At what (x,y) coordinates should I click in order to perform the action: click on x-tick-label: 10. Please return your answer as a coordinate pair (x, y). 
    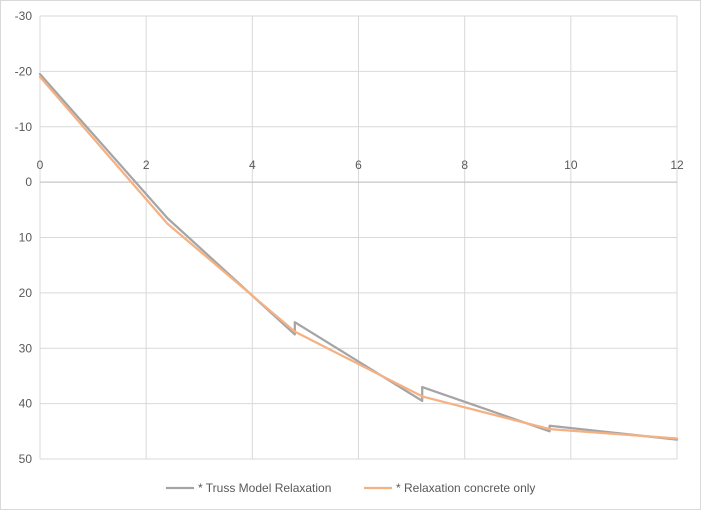
    Looking at the image, I should click on (571, 165).